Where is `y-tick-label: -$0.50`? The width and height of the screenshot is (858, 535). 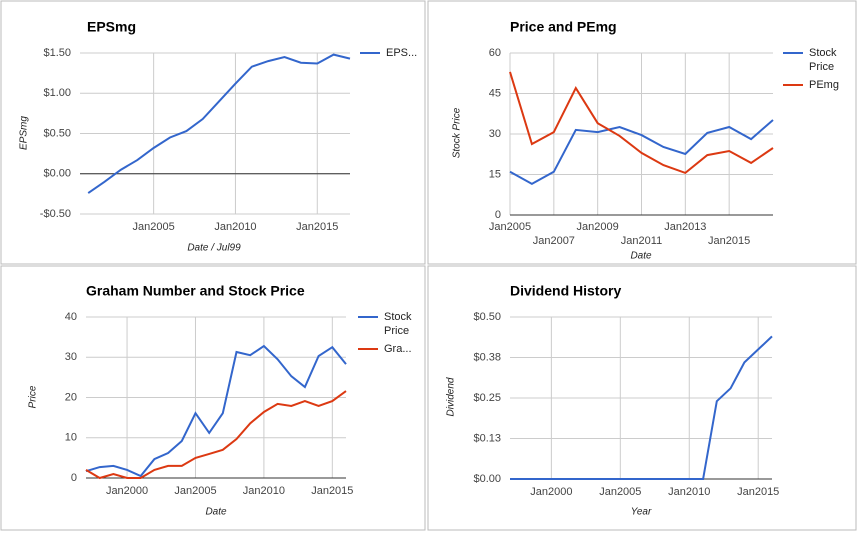 y-tick-label: -$0.50 is located at coordinates (55, 214).